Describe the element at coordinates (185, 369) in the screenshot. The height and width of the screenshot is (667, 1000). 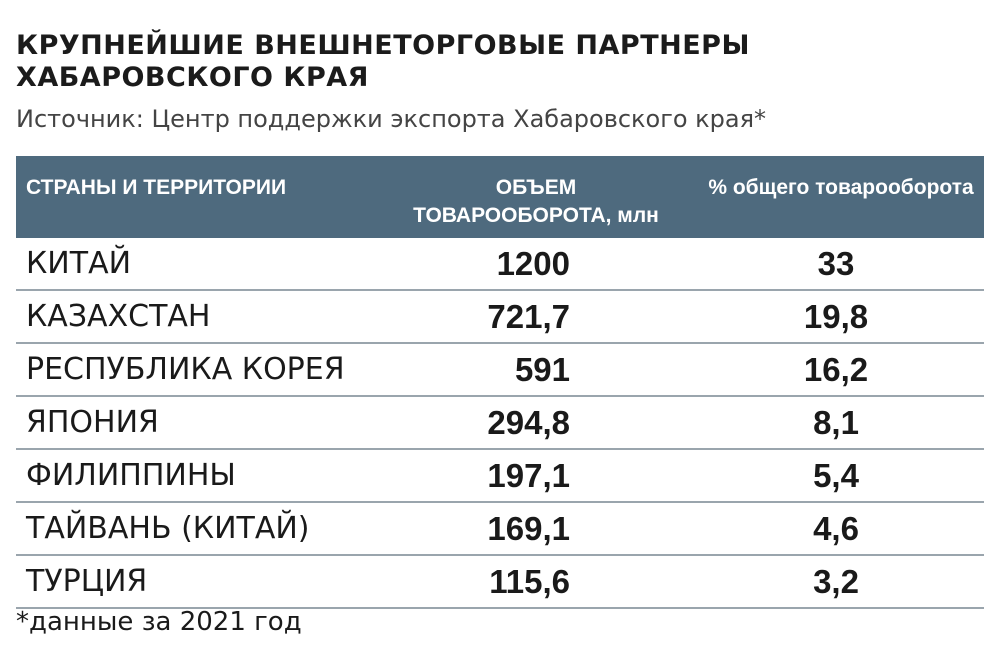
I see `country-cell: РЕСПУБЛИКА КОРЕЯ` at that location.